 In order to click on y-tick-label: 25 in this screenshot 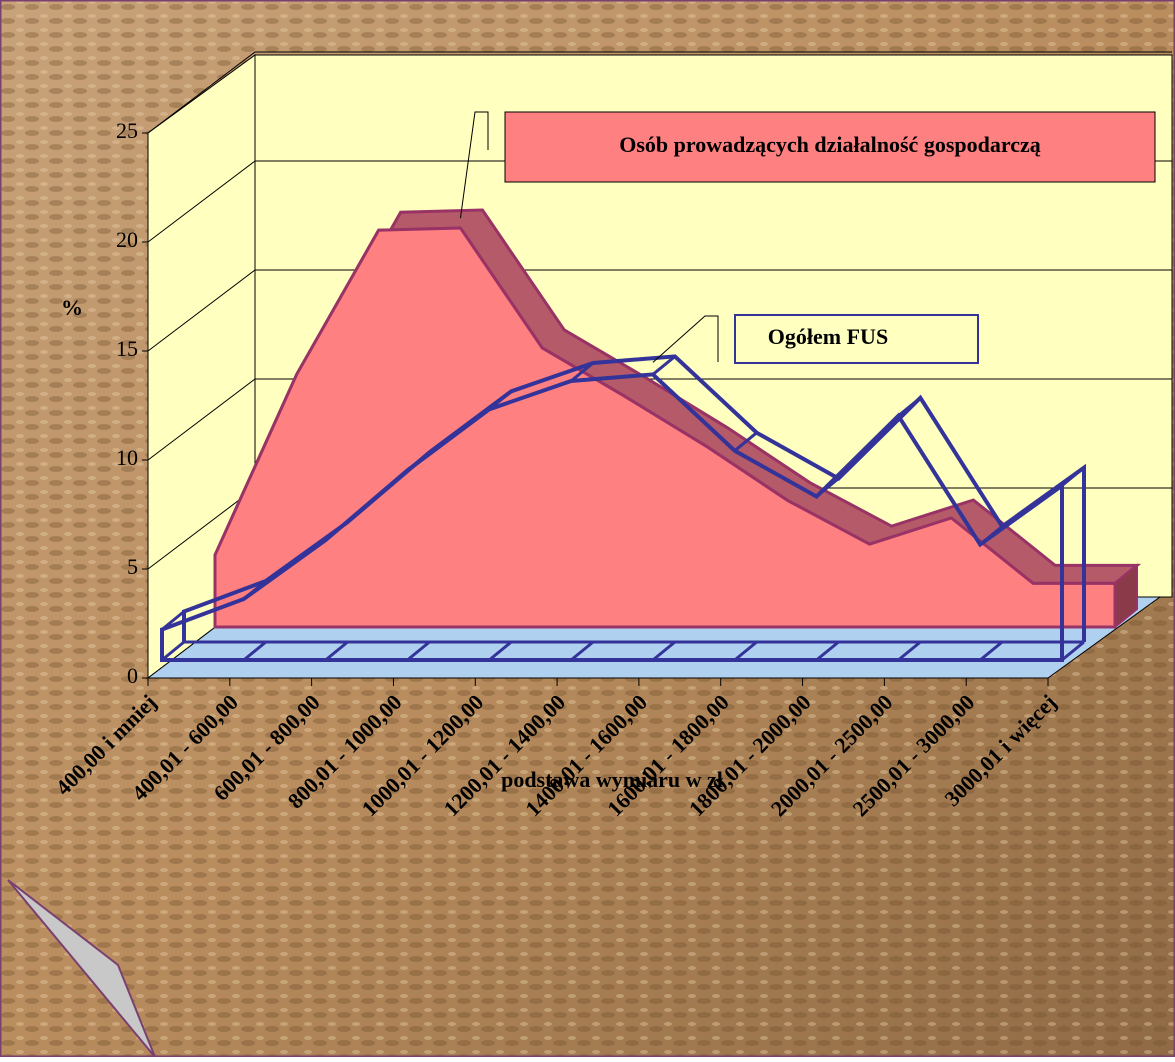, I will do `click(127, 130)`.